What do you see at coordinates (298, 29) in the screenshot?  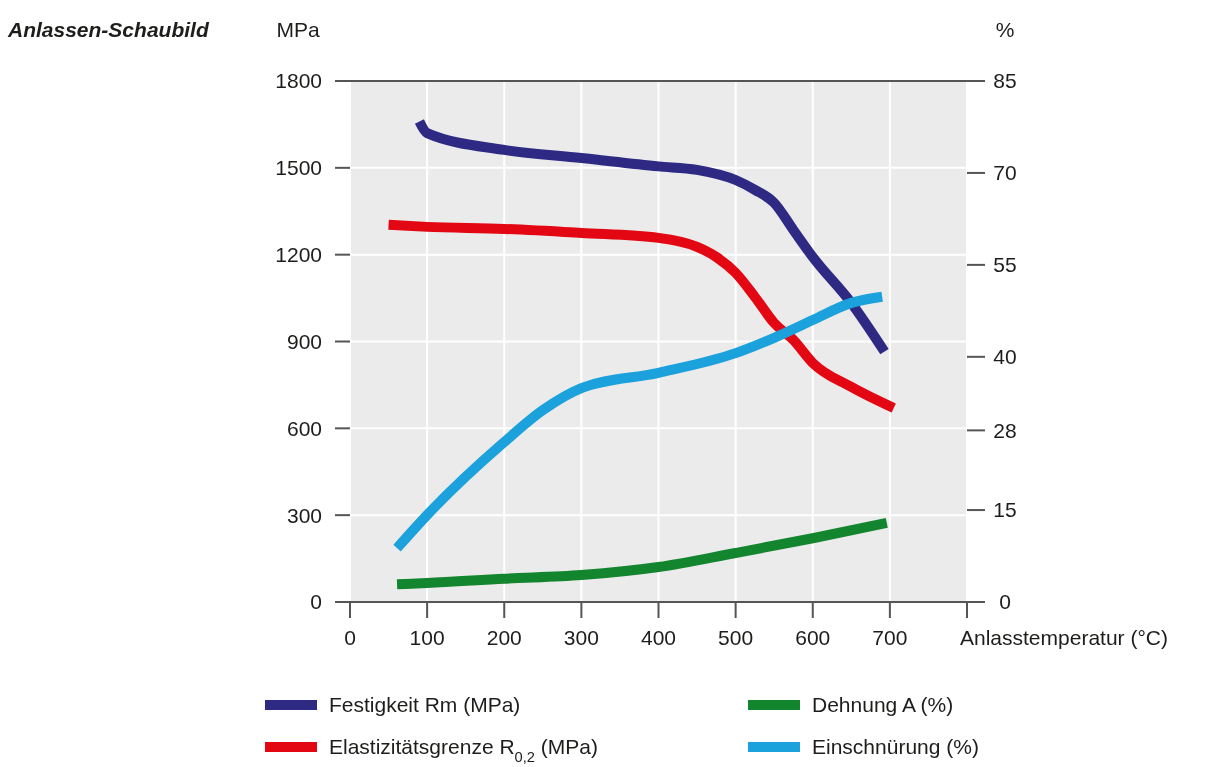 I see `y-axis-title: MPa` at bounding box center [298, 29].